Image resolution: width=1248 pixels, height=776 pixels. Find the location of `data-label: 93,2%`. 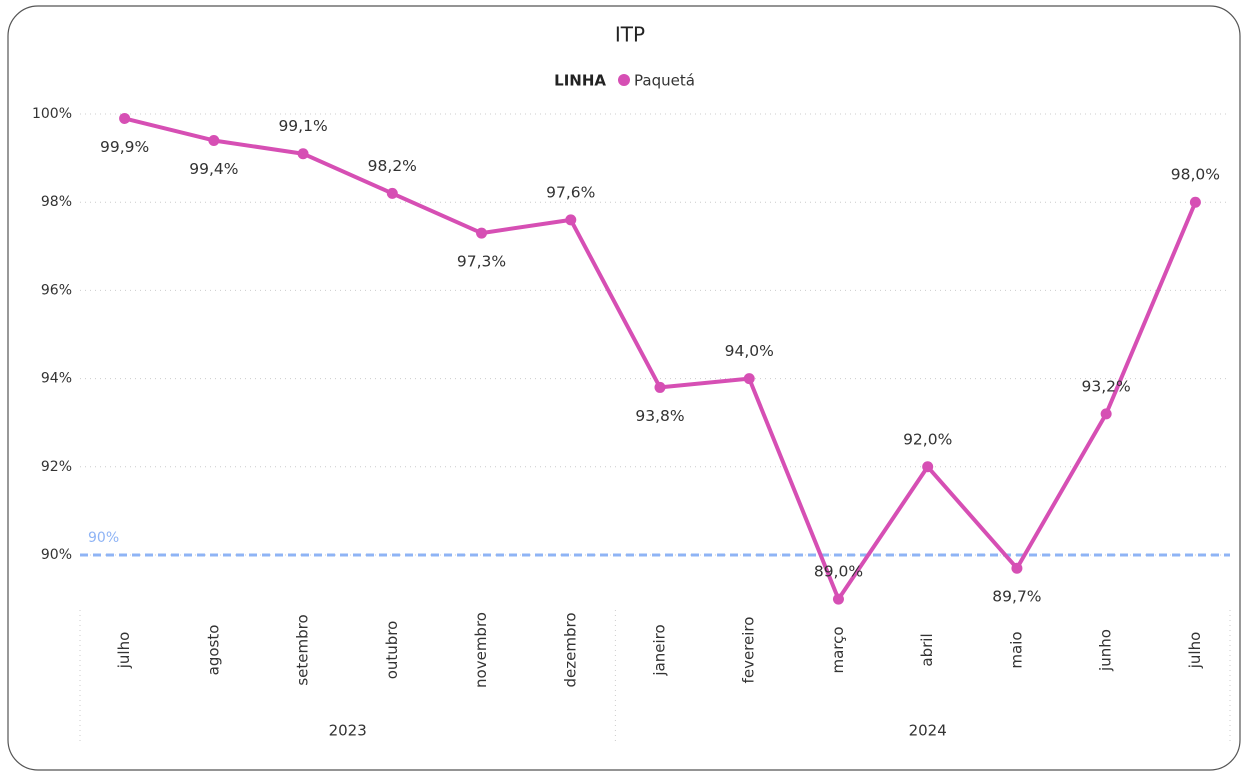

data-label: 93,2% is located at coordinates (1106, 386).